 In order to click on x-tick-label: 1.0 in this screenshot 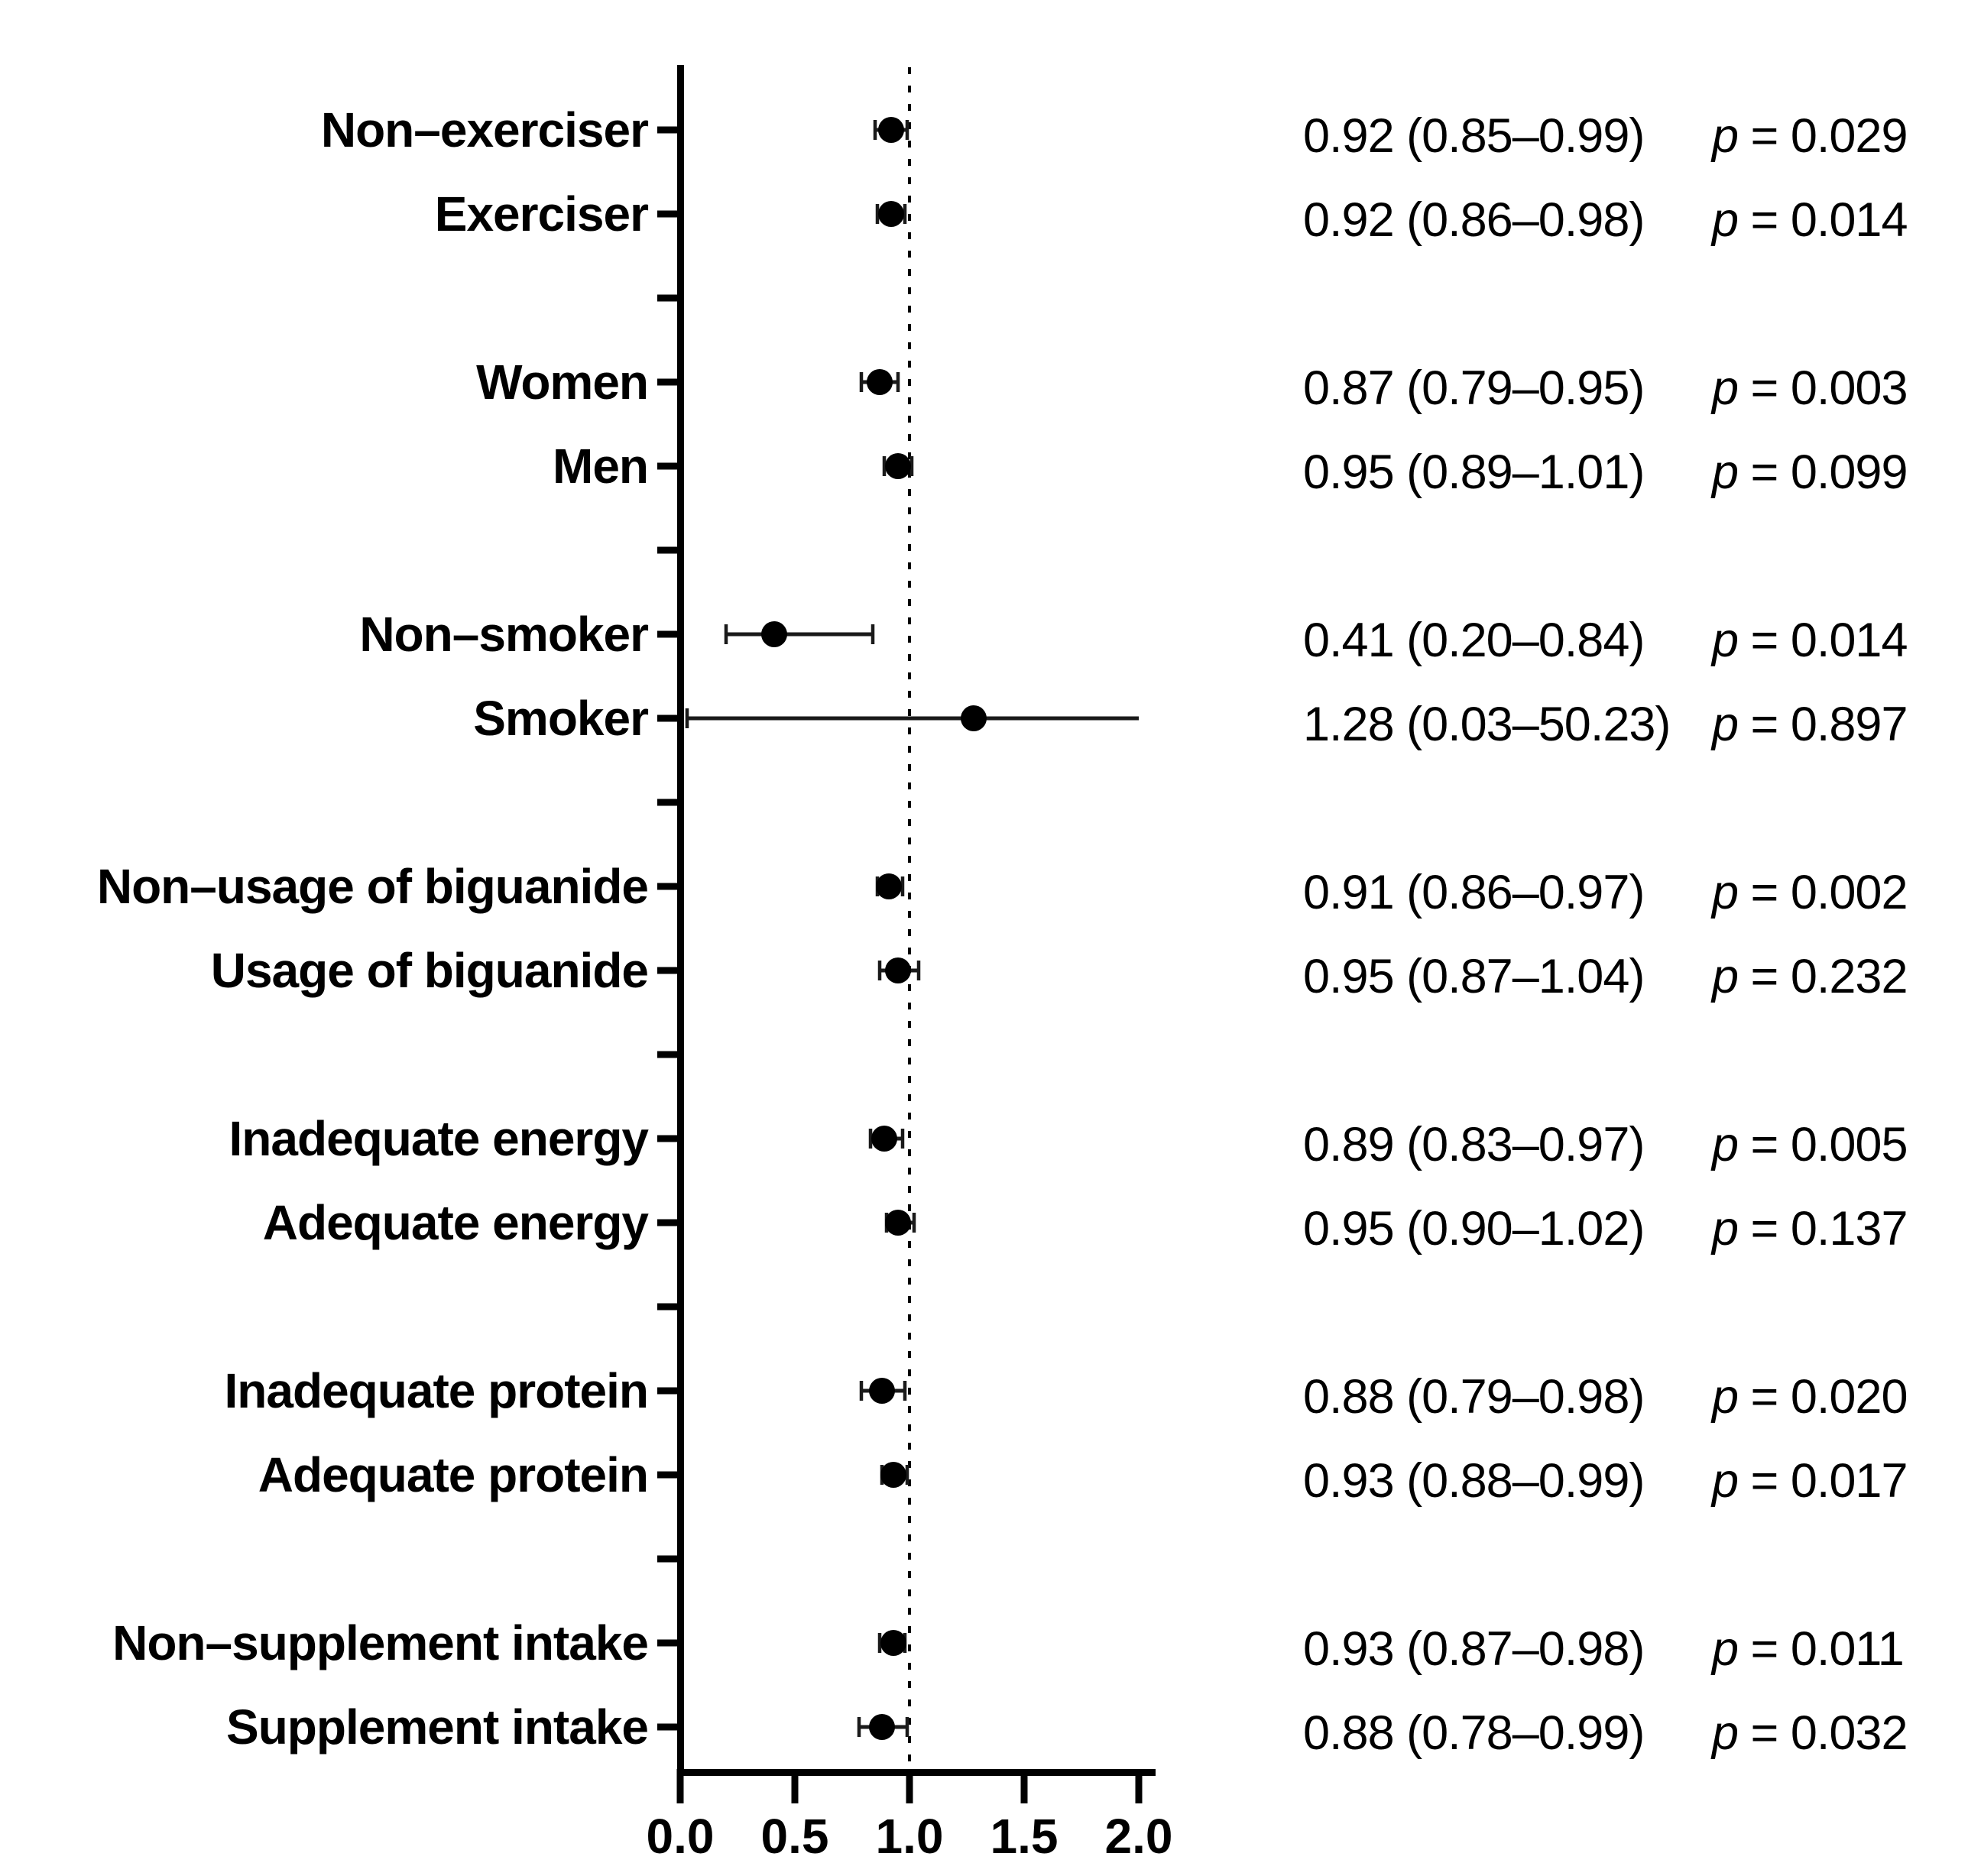, I will do `click(910, 1836)`.